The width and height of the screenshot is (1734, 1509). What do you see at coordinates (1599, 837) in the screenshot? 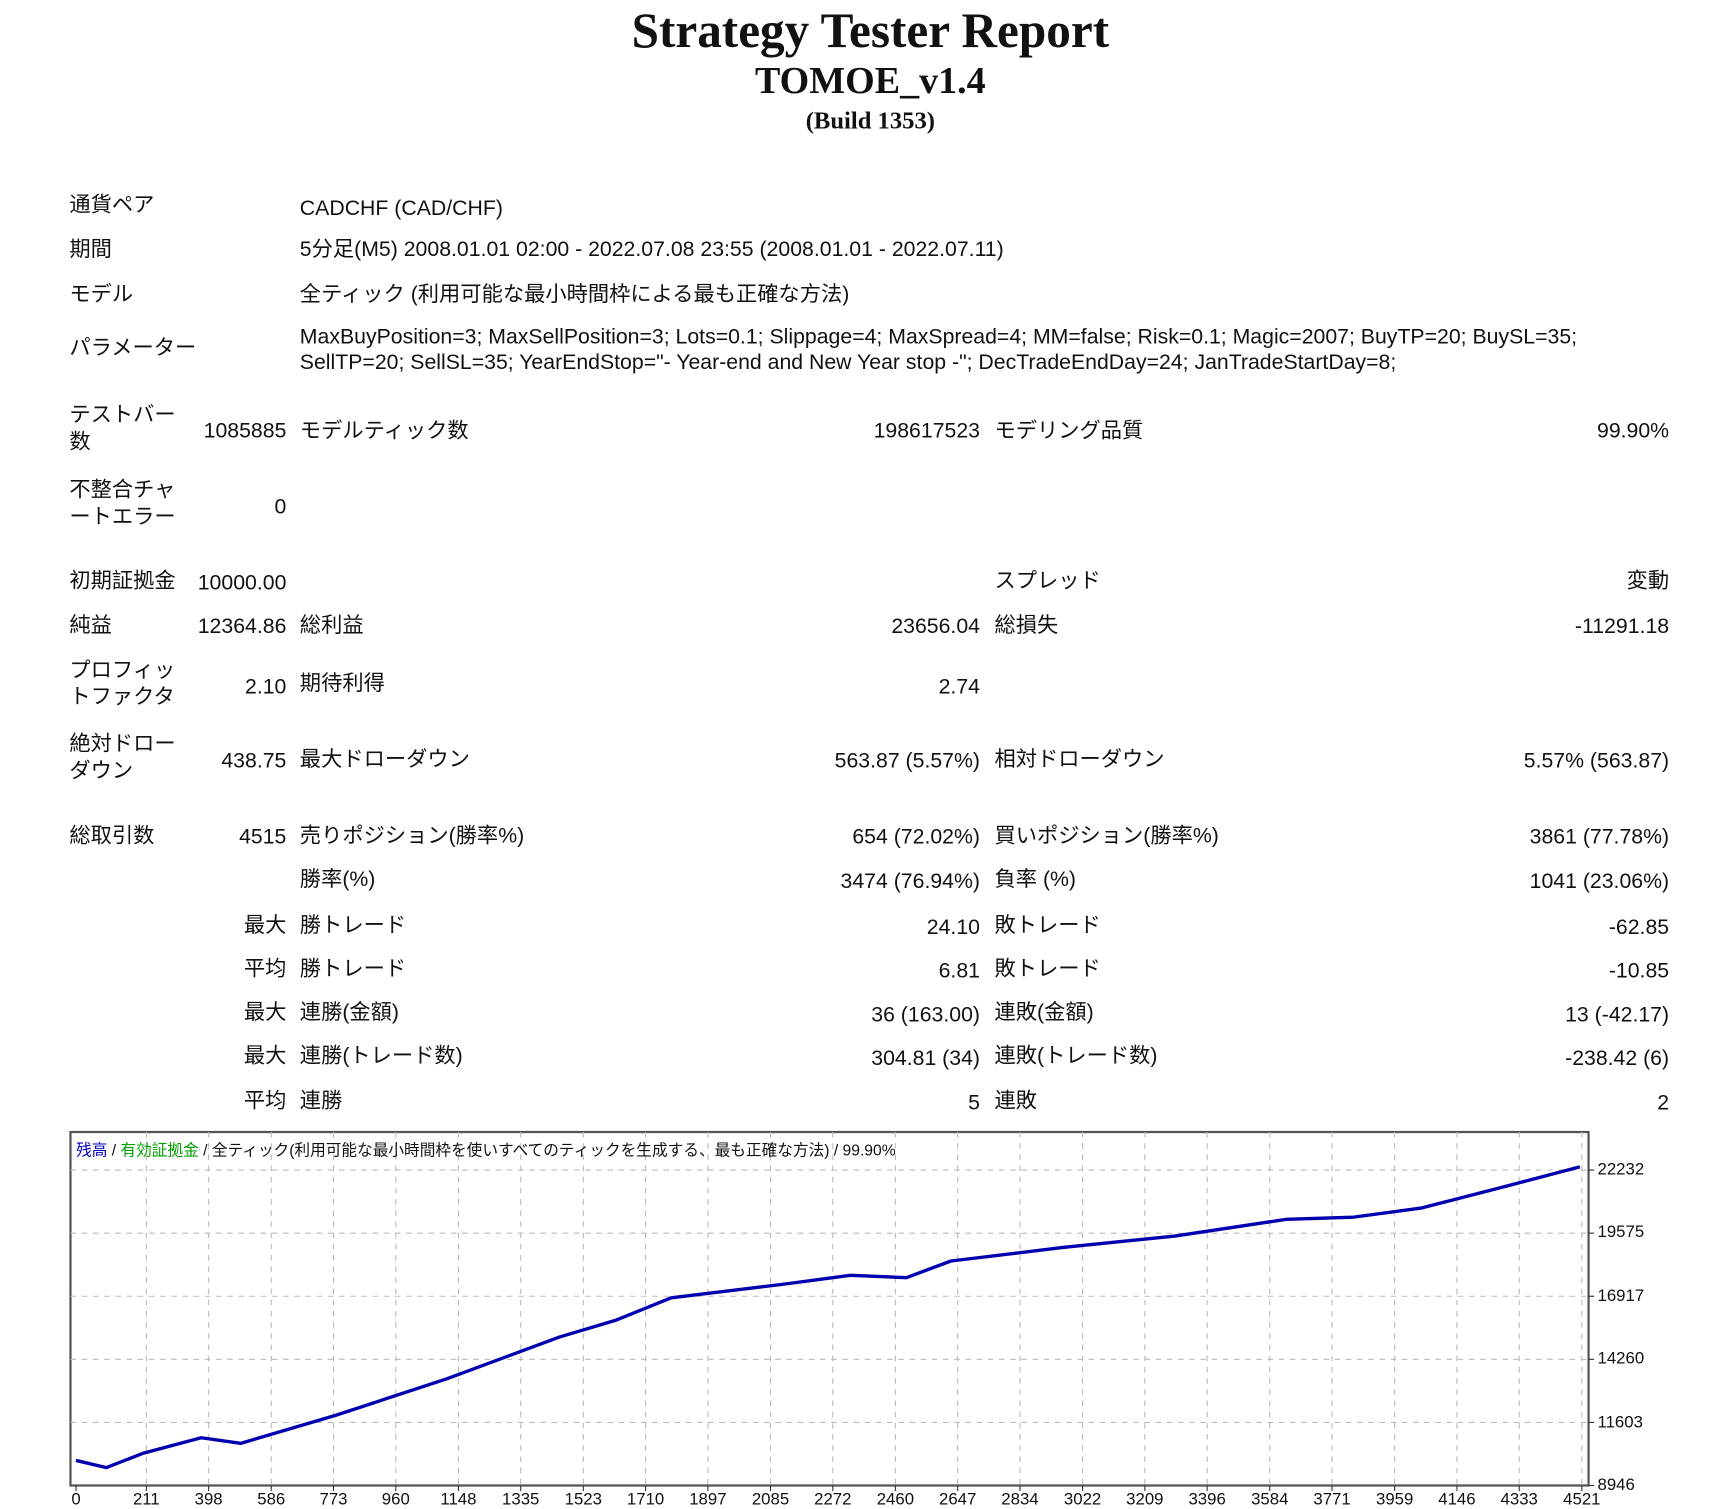
I see `long-positions-value: 3861 (77.78%)` at bounding box center [1599, 837].